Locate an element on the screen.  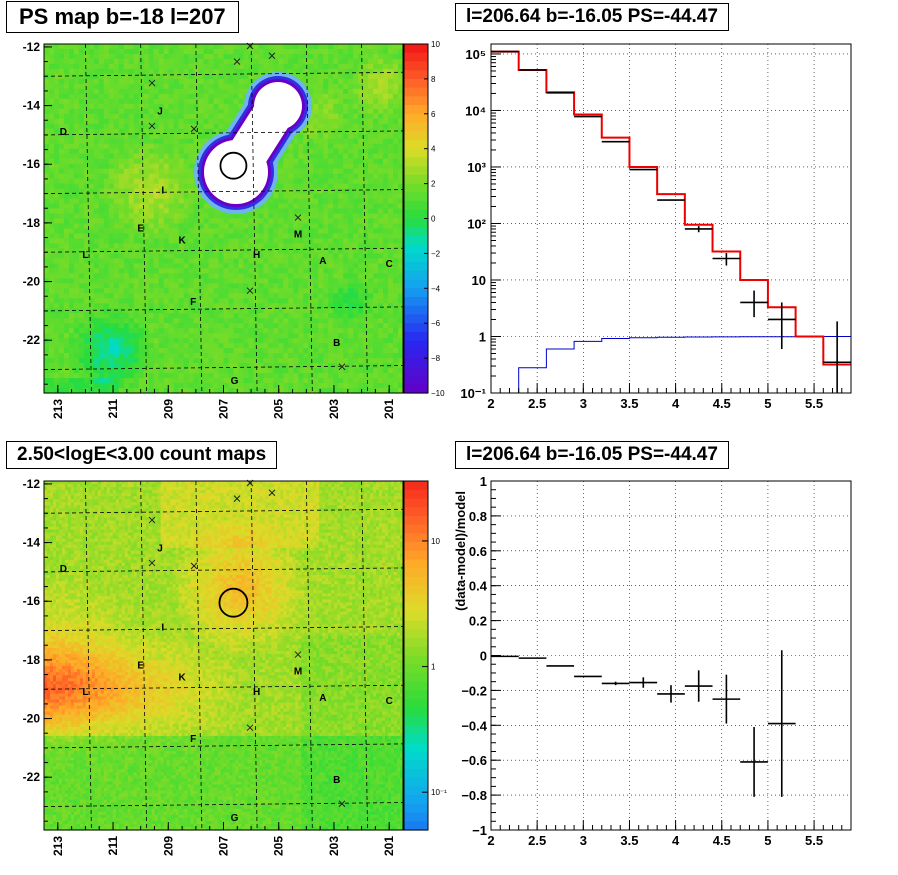
ps-map-title: PS map b=-18 l=207 is located at coordinates (122, 17).